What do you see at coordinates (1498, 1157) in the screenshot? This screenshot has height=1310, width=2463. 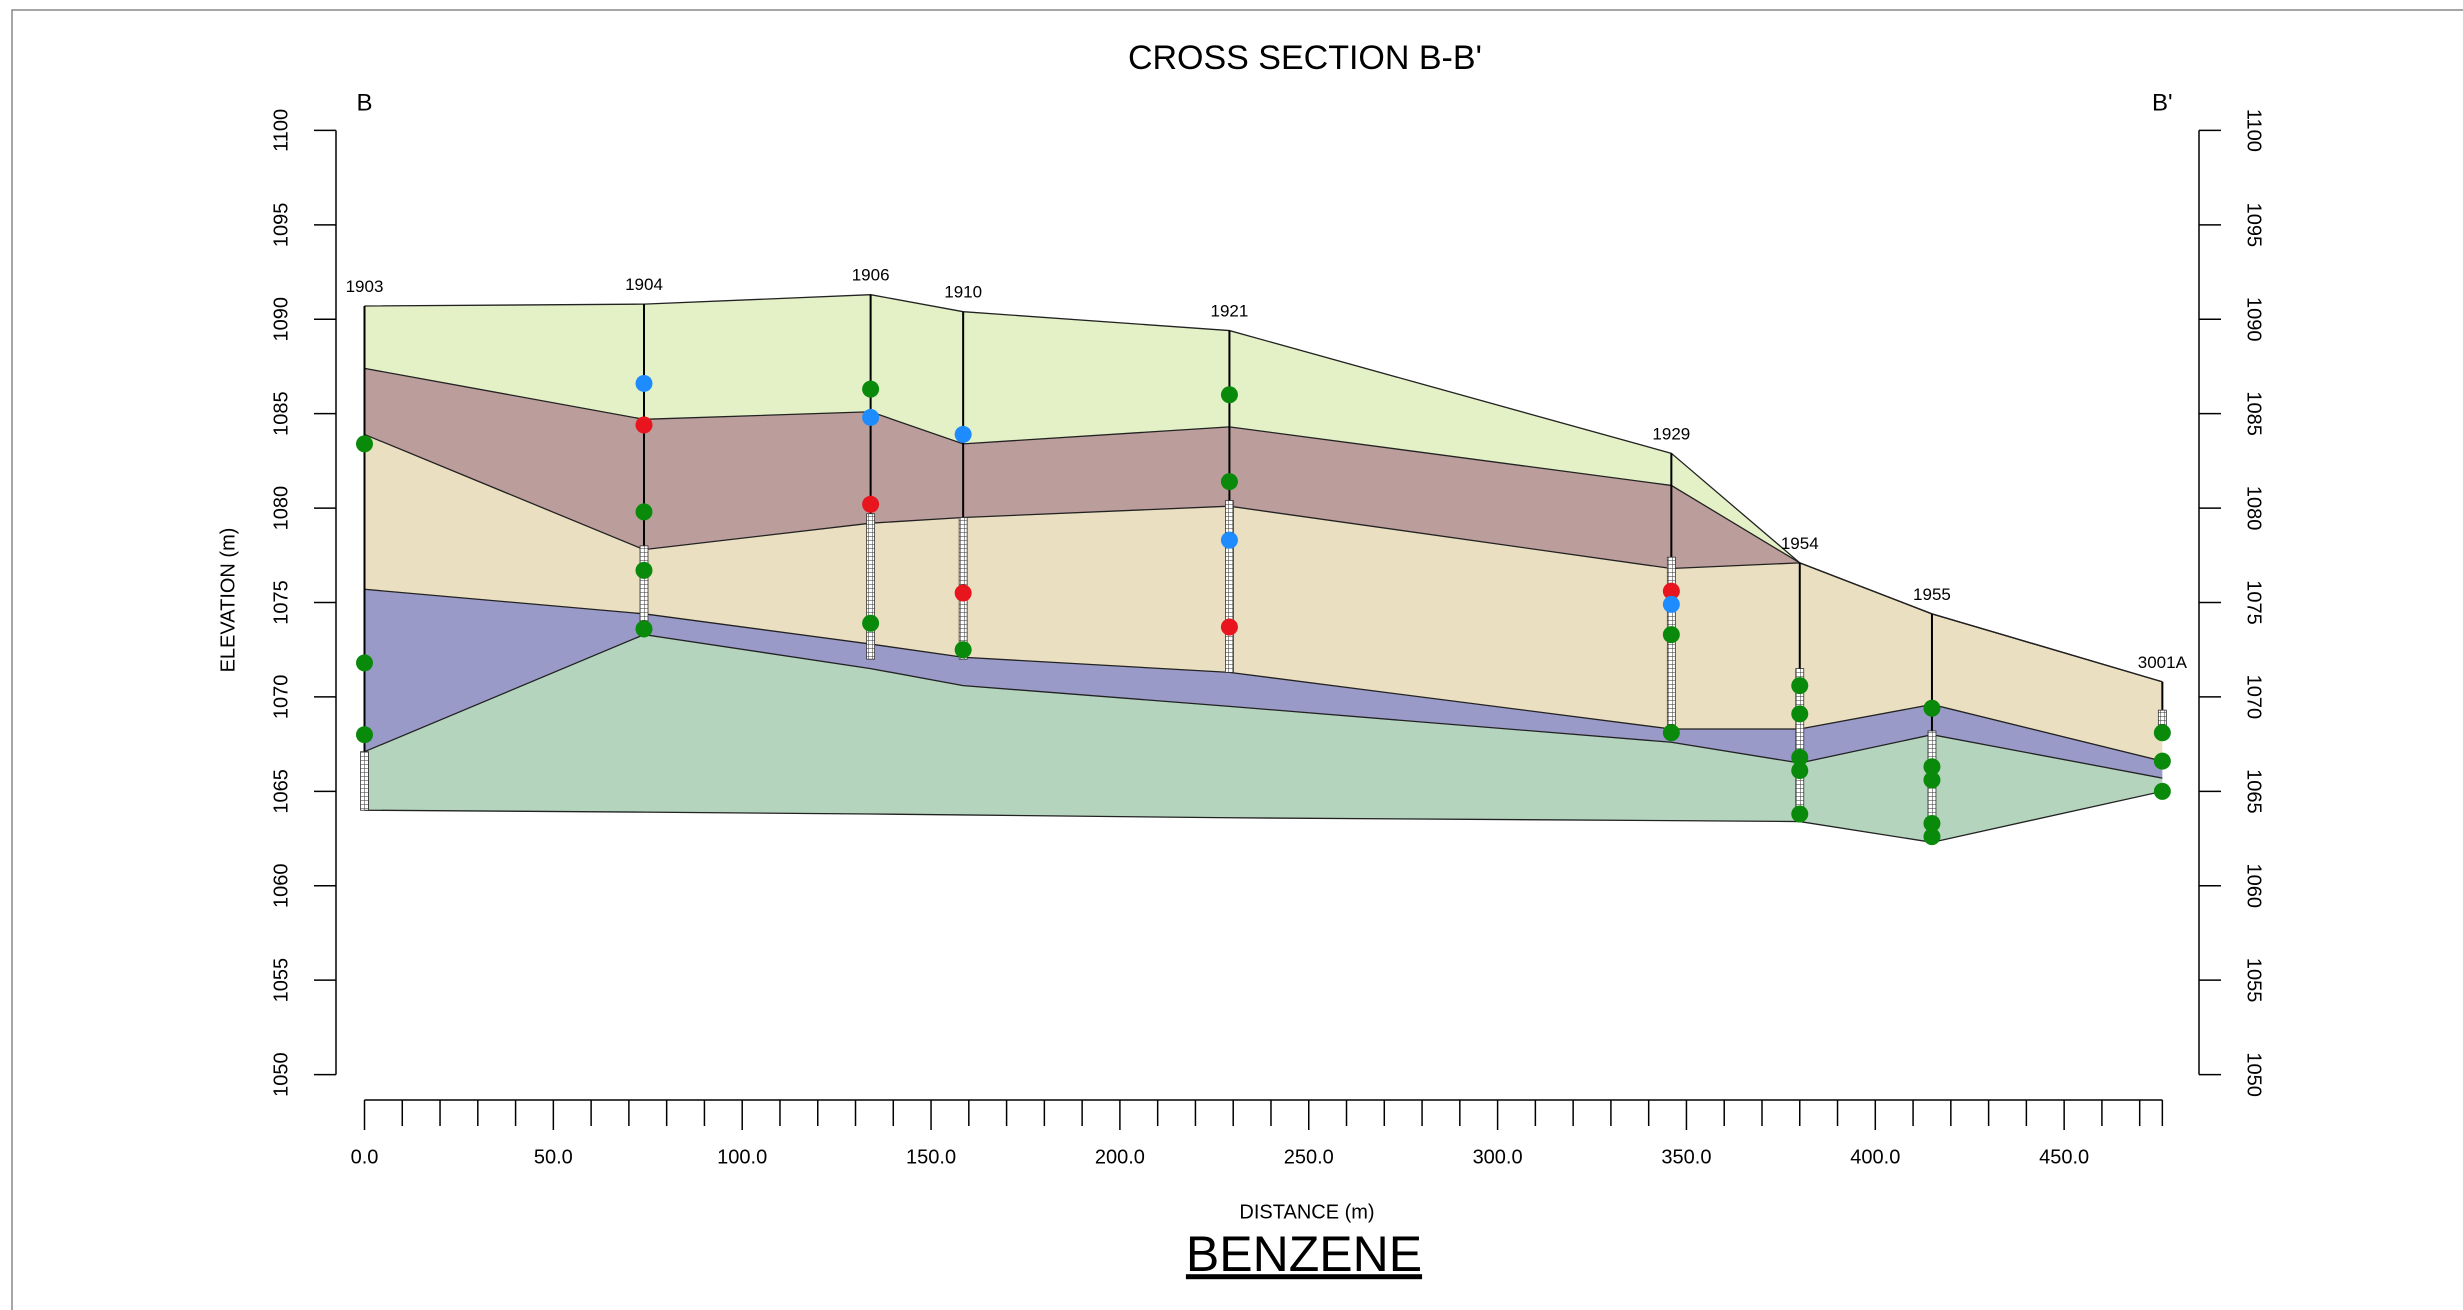 I see `x-tick-label: 300.0` at bounding box center [1498, 1157].